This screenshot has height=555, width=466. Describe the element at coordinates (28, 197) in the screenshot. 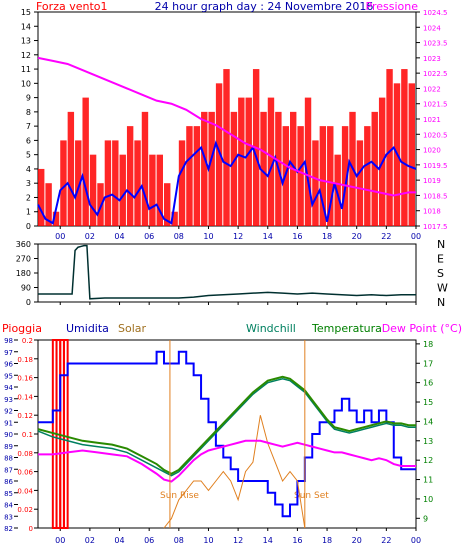

I see `wind-y-tick-label: 2` at that location.